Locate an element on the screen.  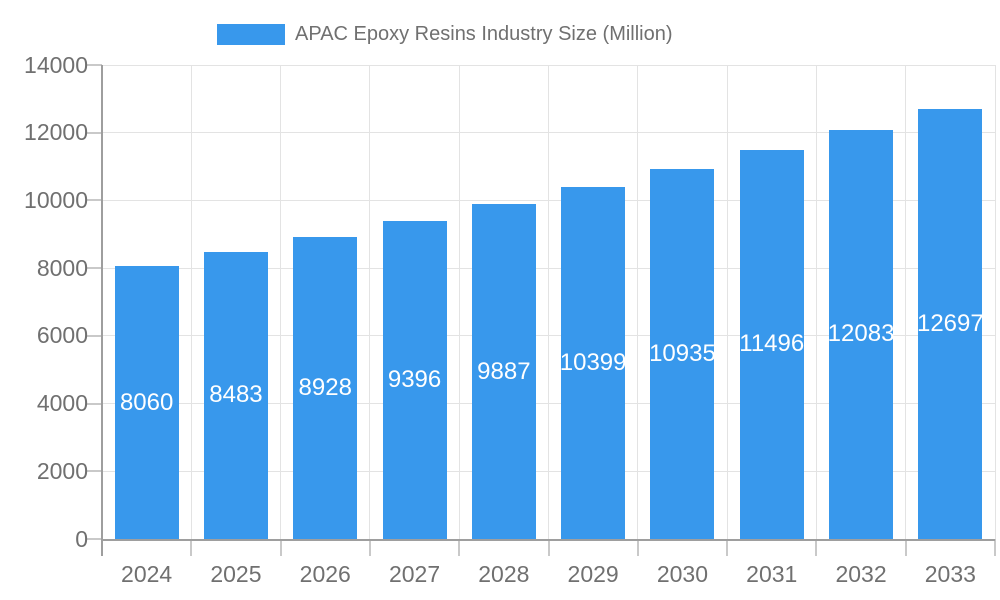
x-axis-line is located at coordinates (548, 540).